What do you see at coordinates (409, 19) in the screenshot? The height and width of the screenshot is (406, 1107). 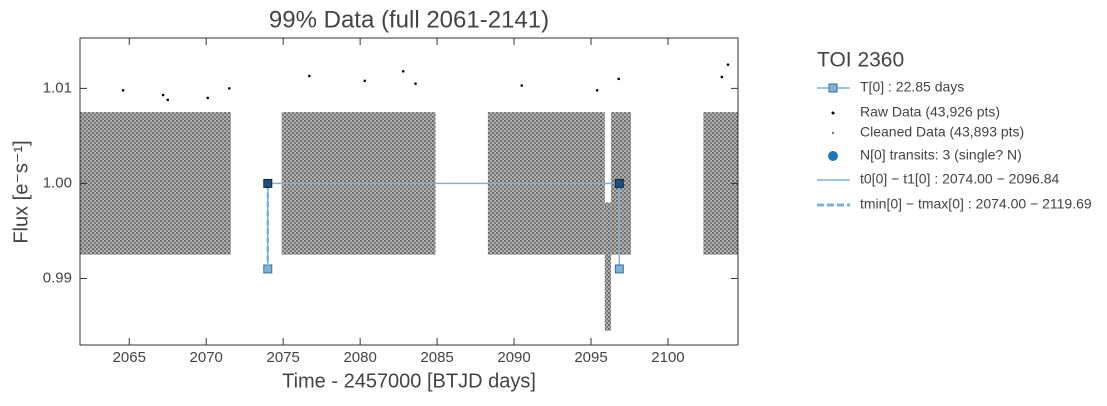 I see `chart-title: 99% Data (full 2061-2141)` at bounding box center [409, 19].